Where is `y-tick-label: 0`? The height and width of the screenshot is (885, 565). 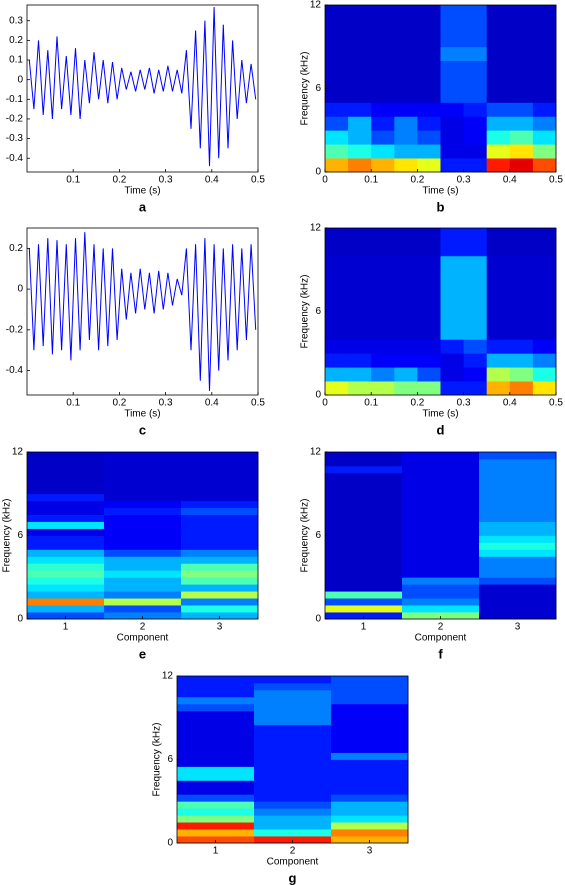 y-tick-label: 0 is located at coordinates (170, 843).